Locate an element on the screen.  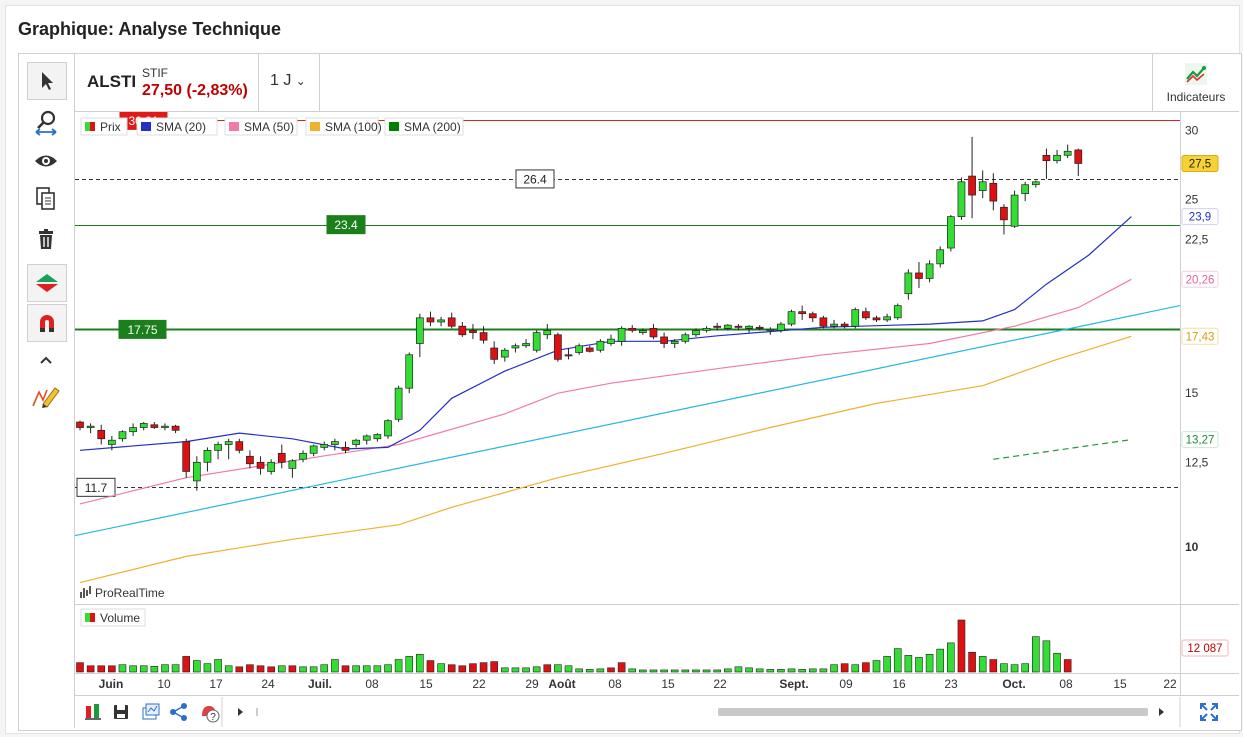
pointer-icon is located at coordinates (47, 81).